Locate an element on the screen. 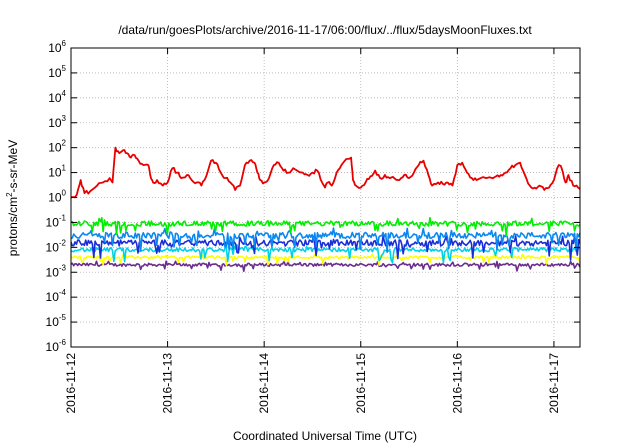 This screenshot has height=448, width=640. y-tick-label: 10² is located at coordinates (57, 147).